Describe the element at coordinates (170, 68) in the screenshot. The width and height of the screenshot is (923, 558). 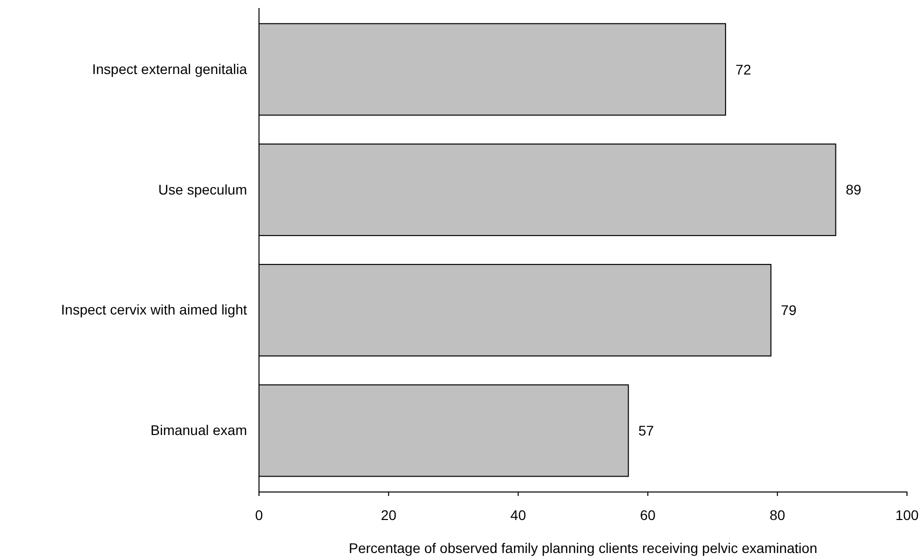
I see `y-tick-label: Inspect external genitalia` at that location.